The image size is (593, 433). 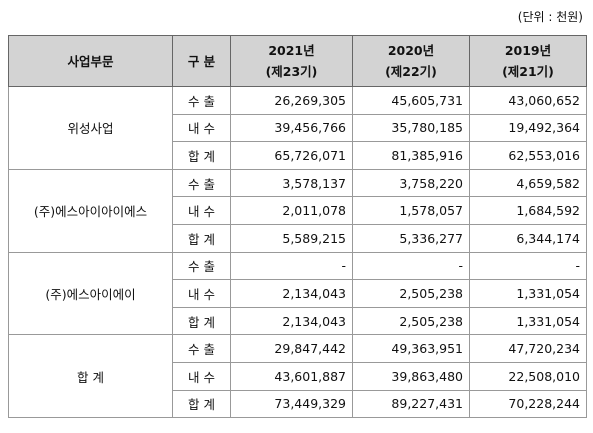 I want to click on amount-cell: 1,684,592, so click(x=528, y=210).